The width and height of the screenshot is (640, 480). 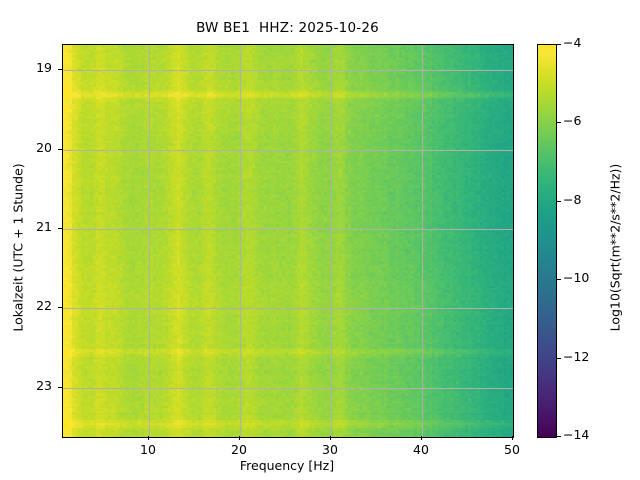 I want to click on x-axis-tick-label: 20, so click(x=239, y=449).